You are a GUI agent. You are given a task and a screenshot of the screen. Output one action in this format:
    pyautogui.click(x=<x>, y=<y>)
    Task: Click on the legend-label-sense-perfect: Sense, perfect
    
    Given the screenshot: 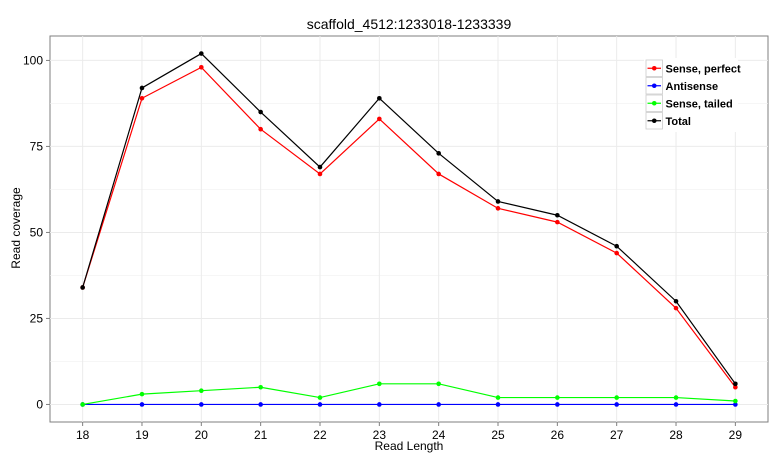 What is the action you would take?
    pyautogui.click(x=704, y=69)
    